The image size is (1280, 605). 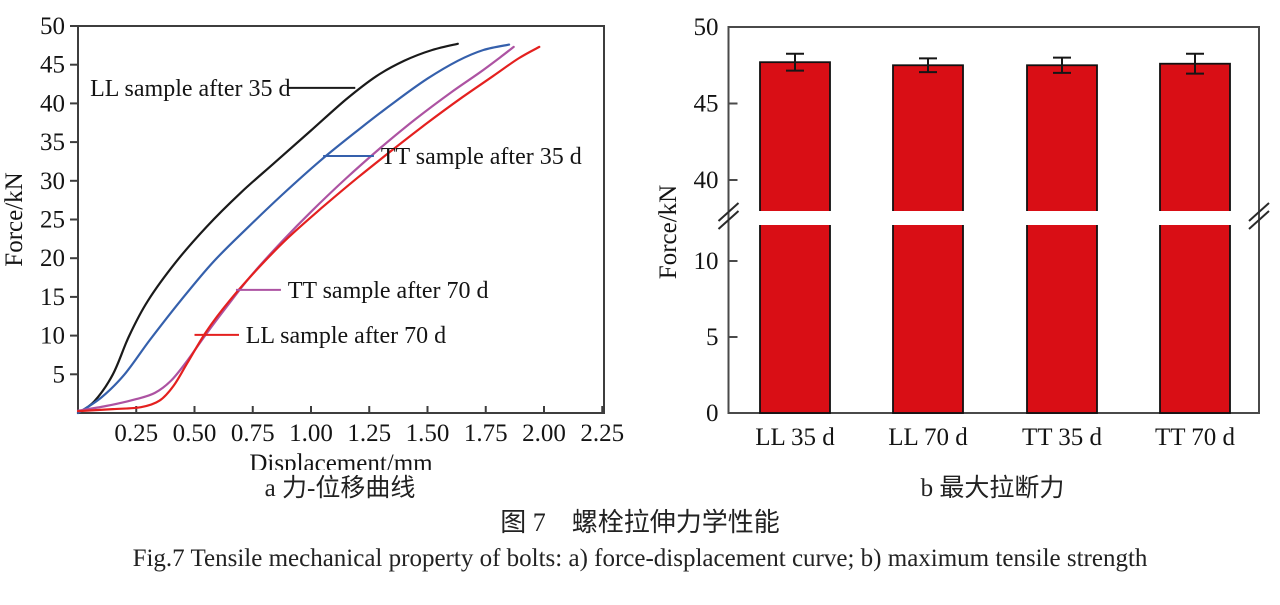 I want to click on y-tick-label: 35, so click(x=52, y=142).